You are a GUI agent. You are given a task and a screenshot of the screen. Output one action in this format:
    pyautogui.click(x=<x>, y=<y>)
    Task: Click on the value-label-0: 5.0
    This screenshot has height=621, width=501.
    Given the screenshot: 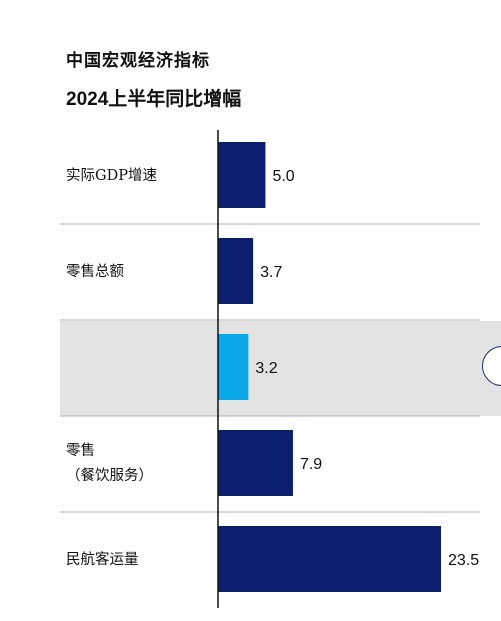 What is the action you would take?
    pyautogui.click(x=283, y=176)
    